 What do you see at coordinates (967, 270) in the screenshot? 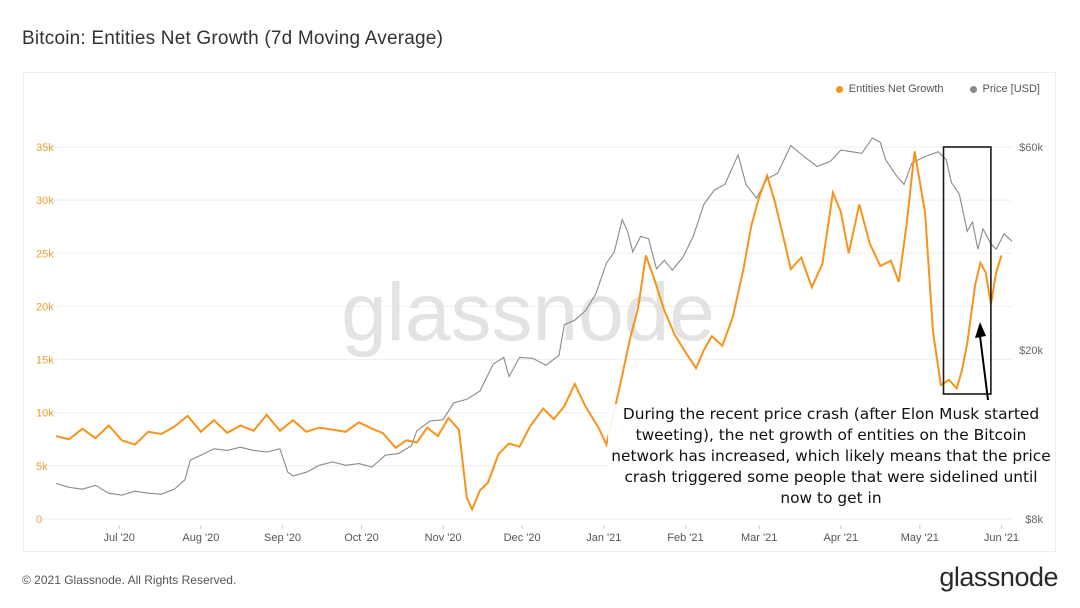
I see `highlight-box` at bounding box center [967, 270].